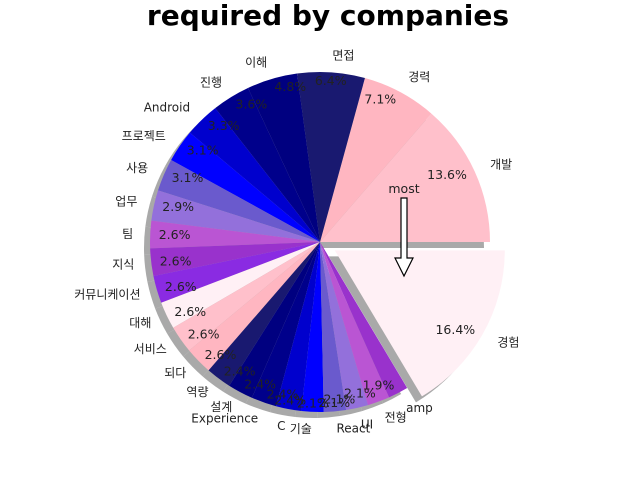  Describe the element at coordinates (508, 343) in the screenshot. I see `slice-label: 경험` at that location.